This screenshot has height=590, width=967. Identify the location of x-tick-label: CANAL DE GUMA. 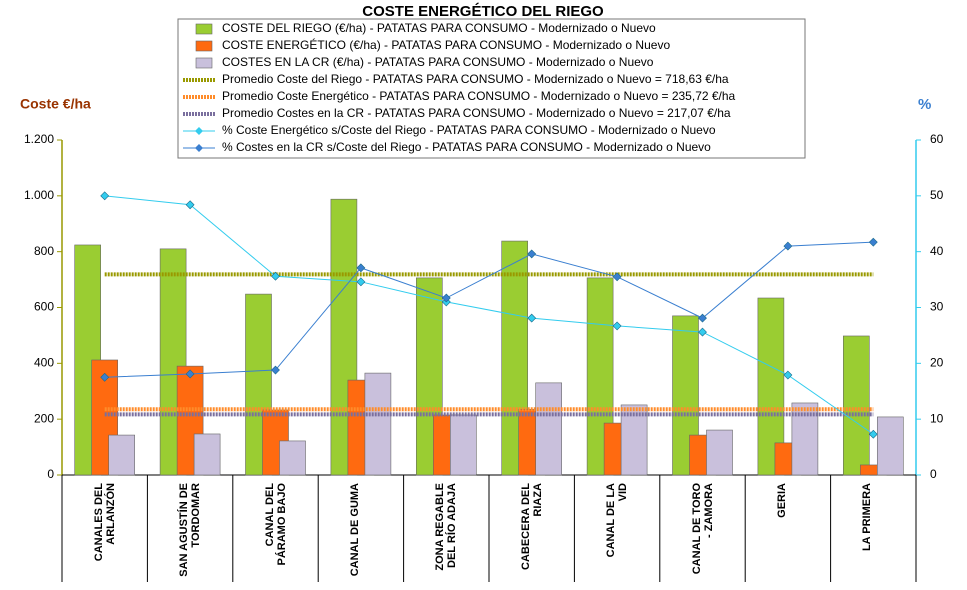
(354, 530).